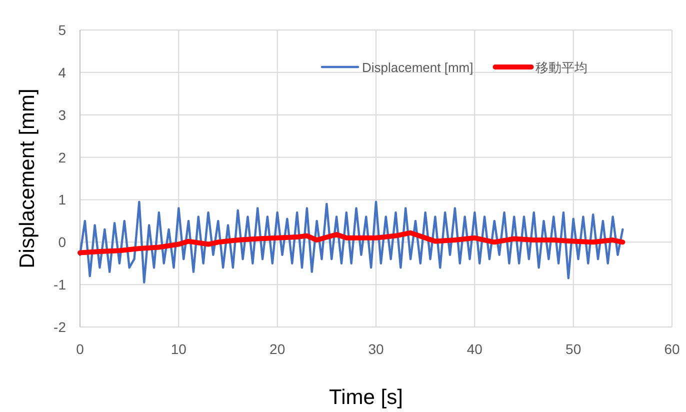 Image resolution: width=686 pixels, height=412 pixels. What do you see at coordinates (376, 349) in the screenshot?
I see `x-tick-label: 30` at bounding box center [376, 349].